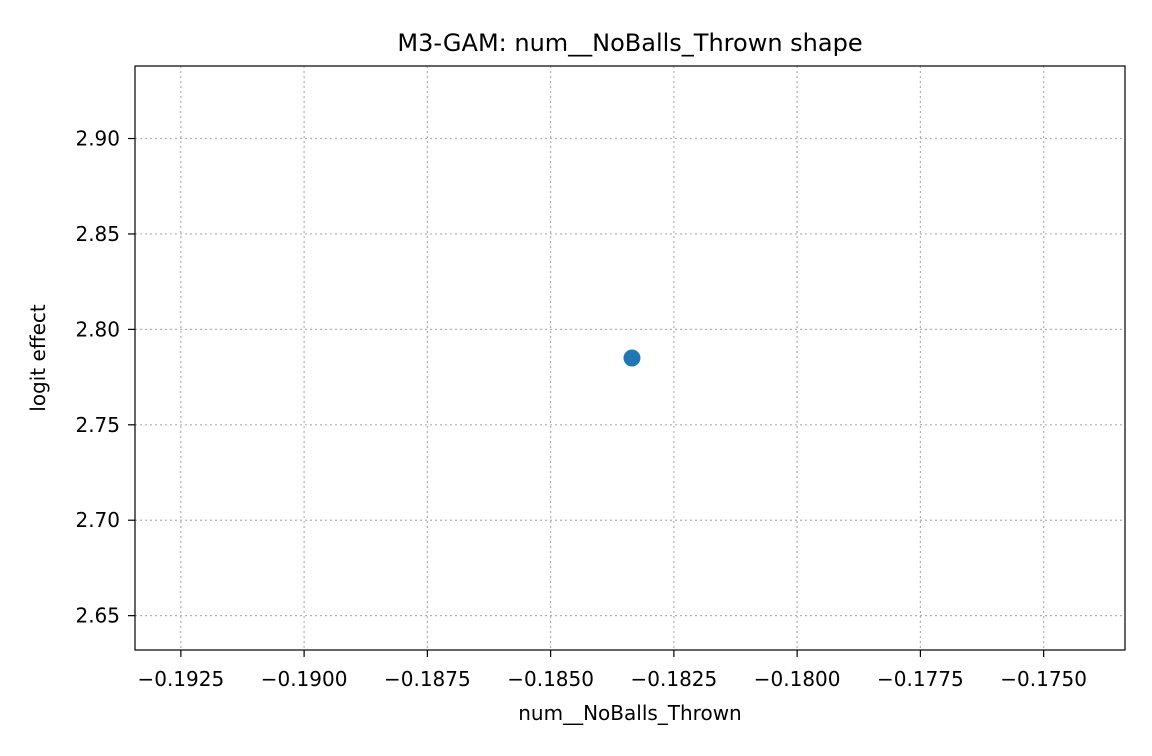 The image size is (1152, 756). I want to click on y-tick-label: 2.85, so click(97, 234).